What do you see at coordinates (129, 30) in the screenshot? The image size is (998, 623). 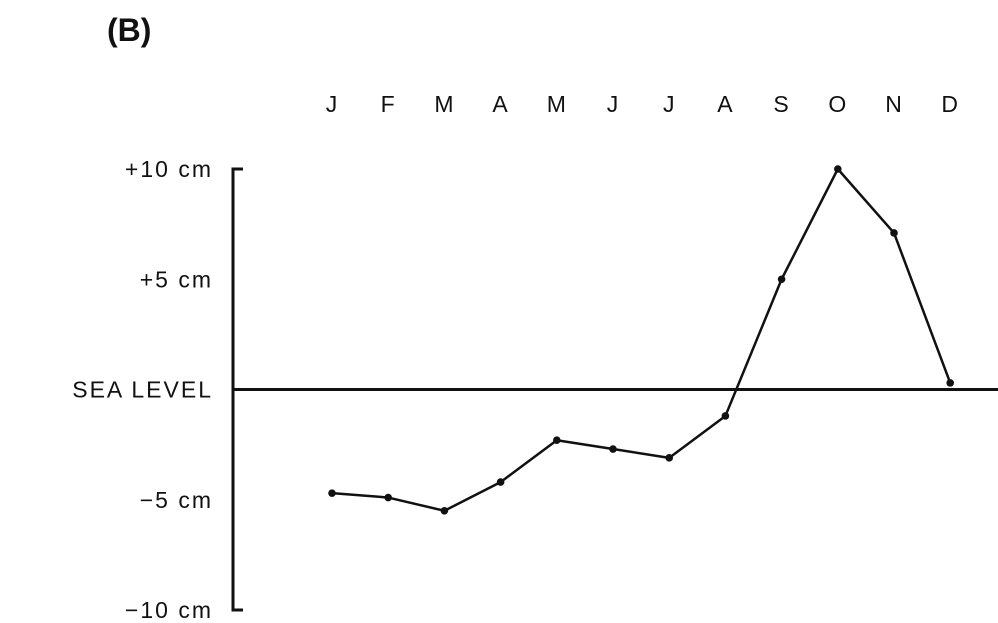 I see `panel-label: (B)` at bounding box center [129, 30].